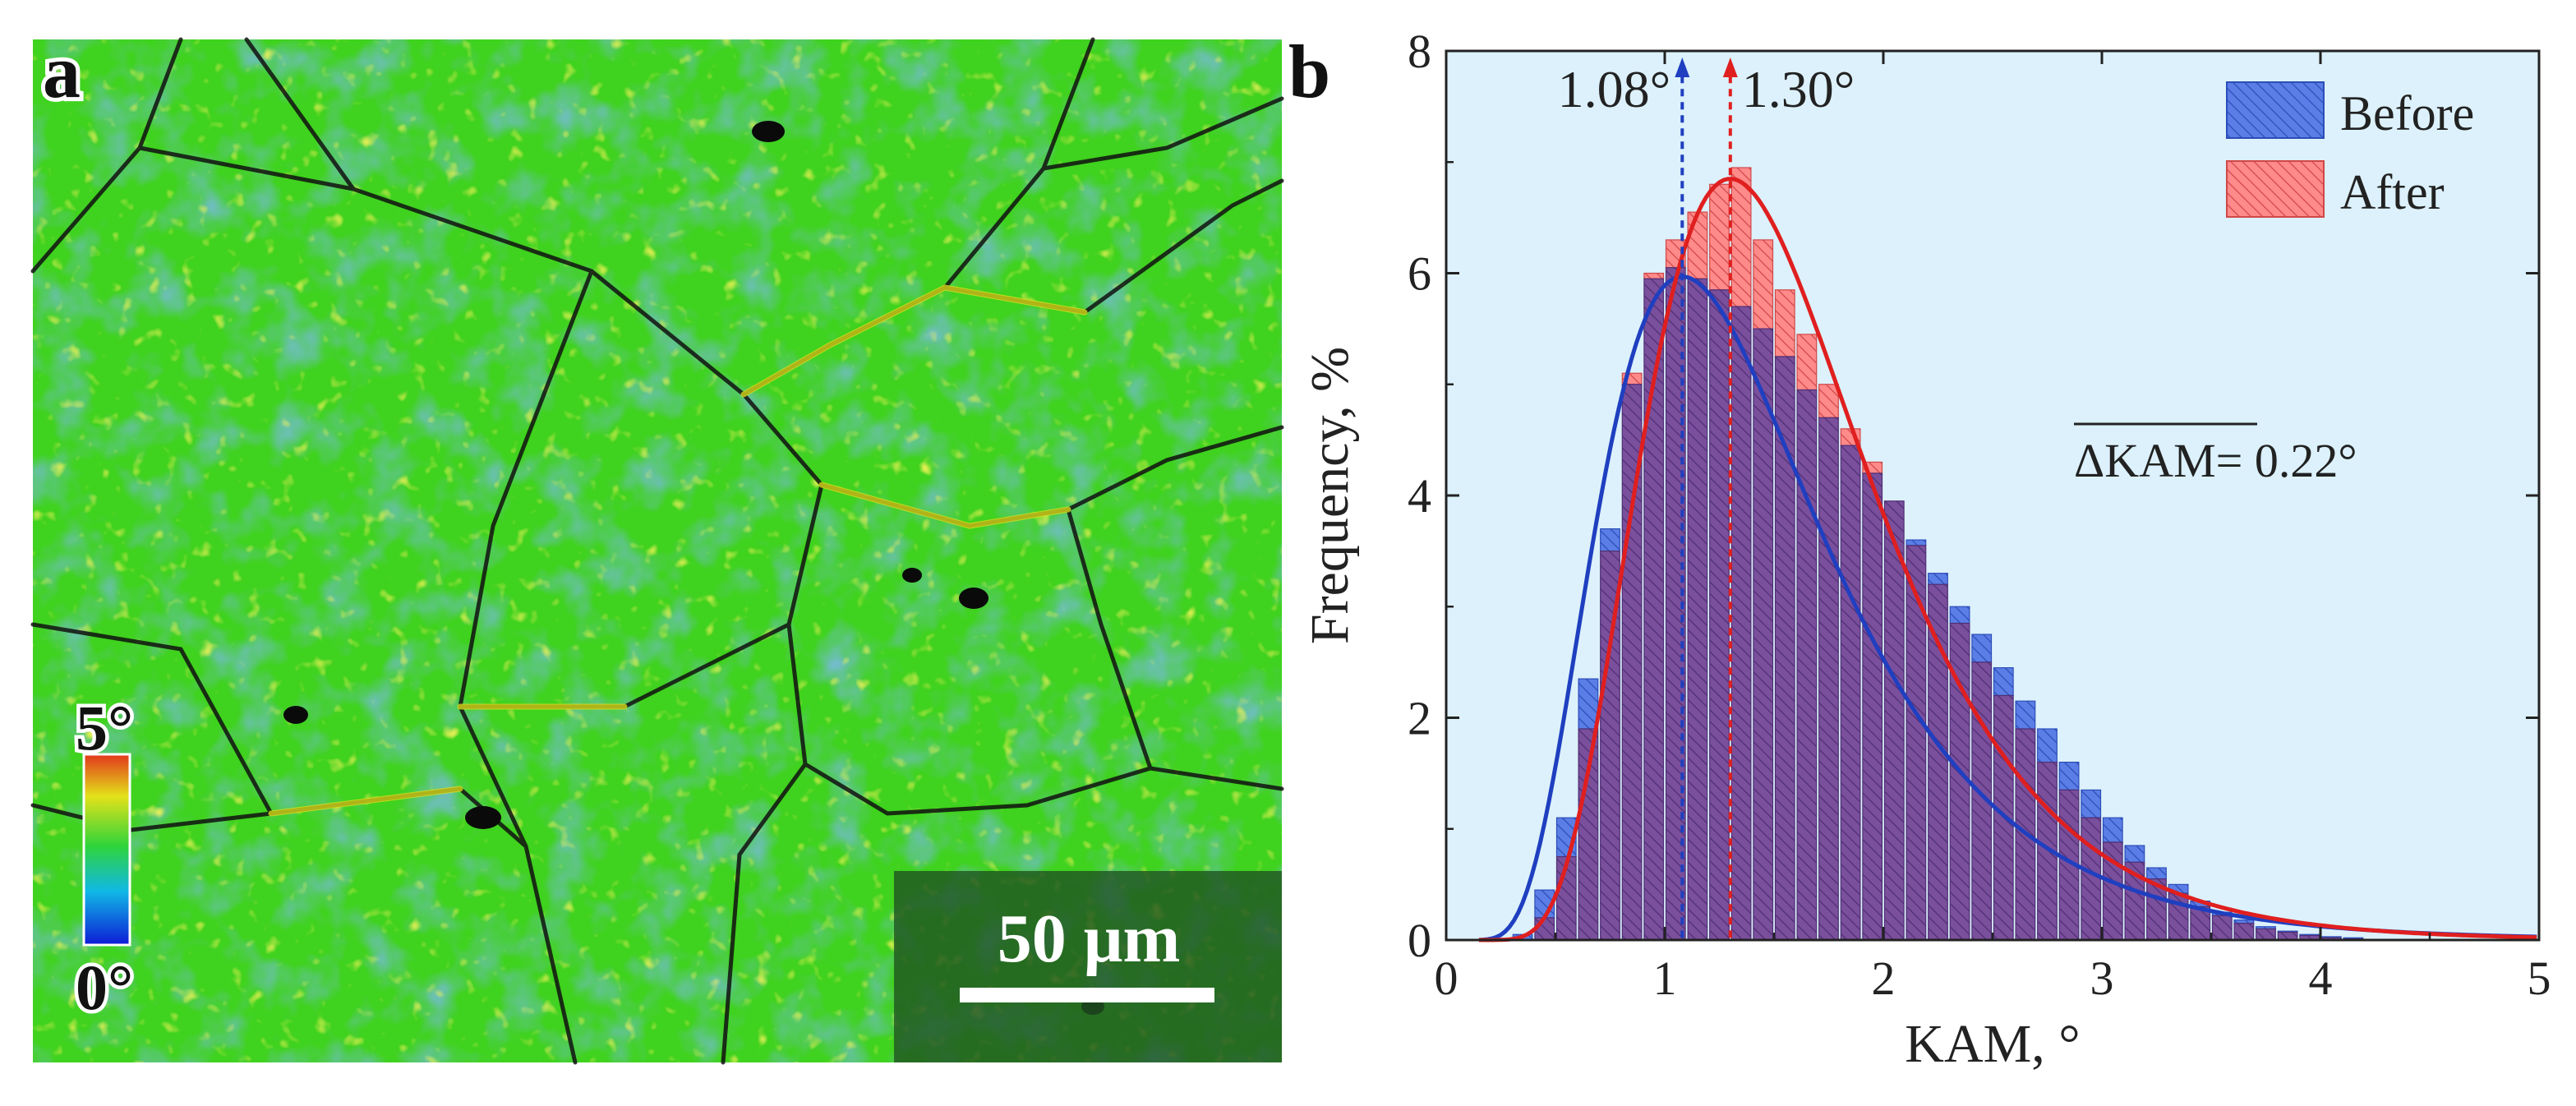  I want to click on x-tick-label: 2, so click(1884, 978).